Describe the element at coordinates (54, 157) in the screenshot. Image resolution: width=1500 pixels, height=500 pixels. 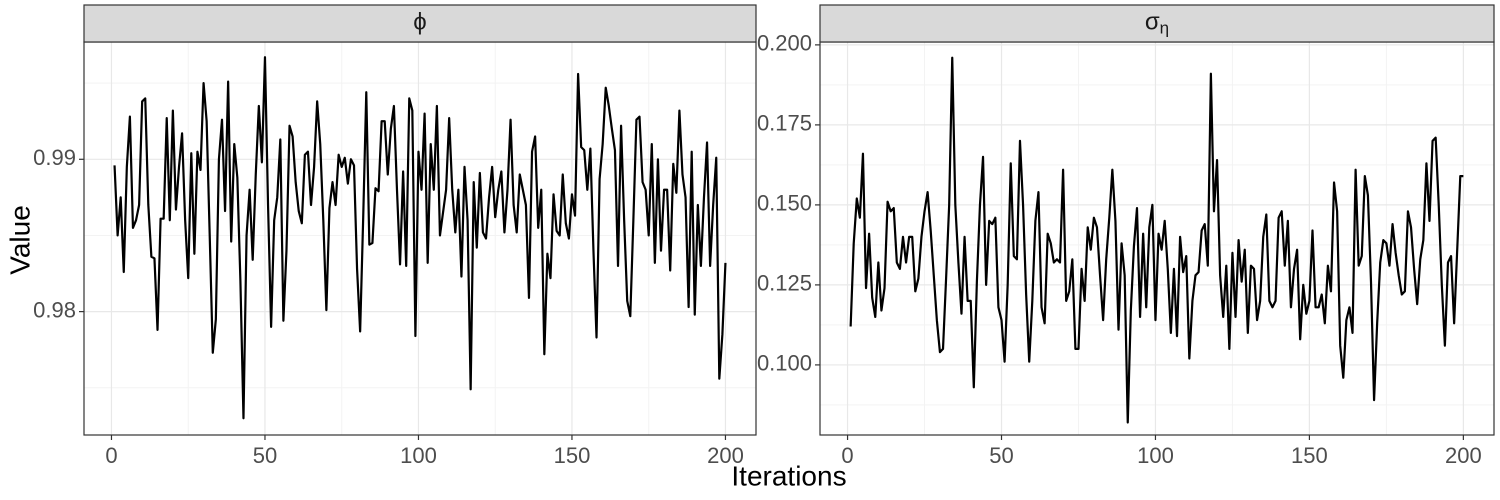
I see `y-tick-label: 0.99` at that location.